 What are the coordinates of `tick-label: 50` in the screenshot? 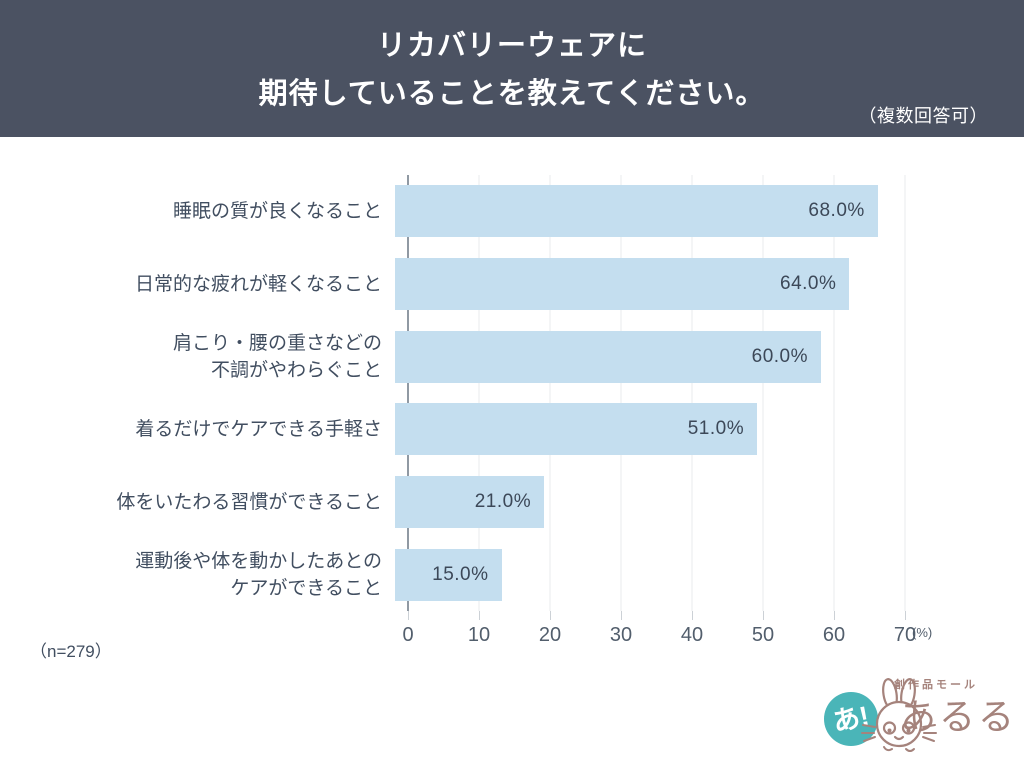 It's located at (763, 635).